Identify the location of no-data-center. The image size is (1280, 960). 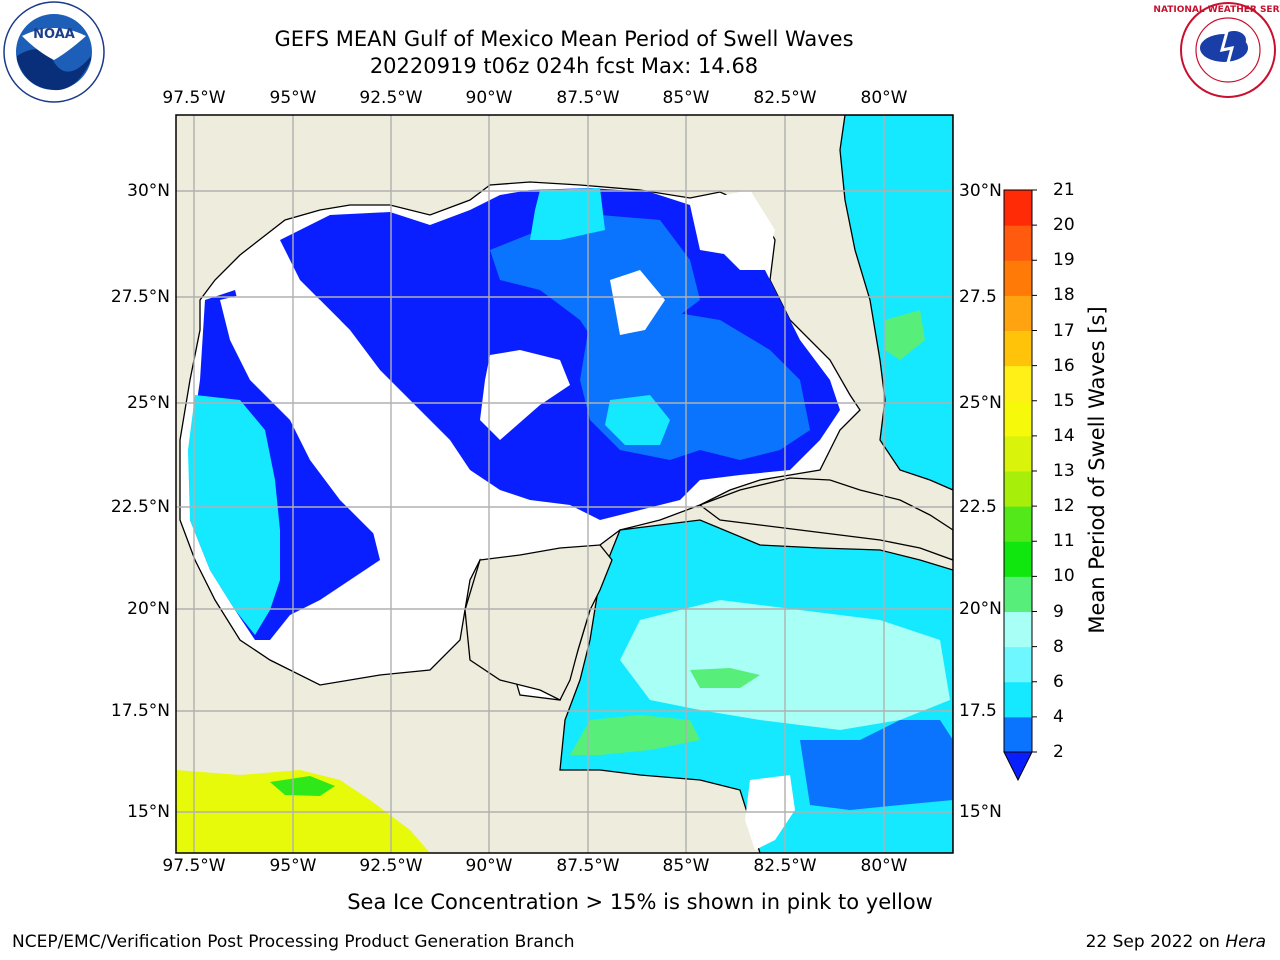
(637, 302).